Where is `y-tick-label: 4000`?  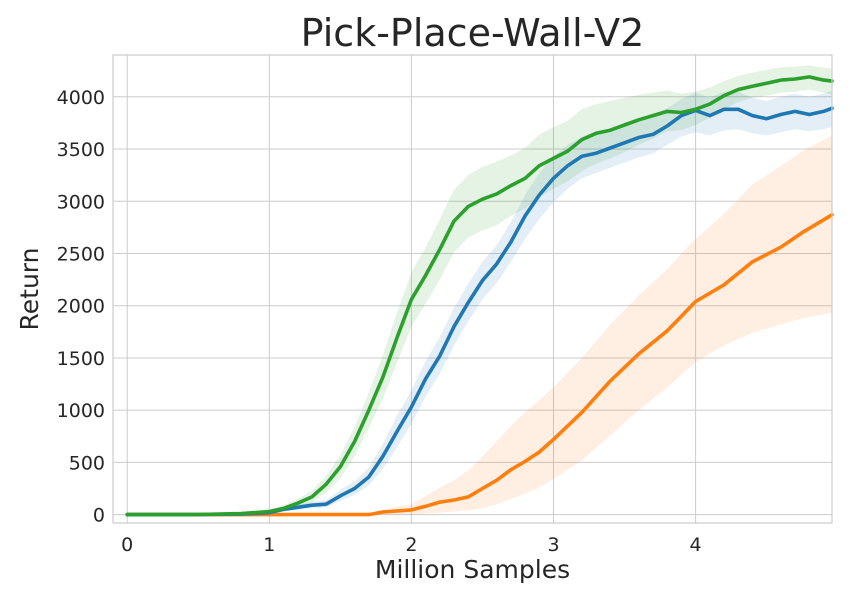
y-tick-label: 4000 is located at coordinates (81, 98).